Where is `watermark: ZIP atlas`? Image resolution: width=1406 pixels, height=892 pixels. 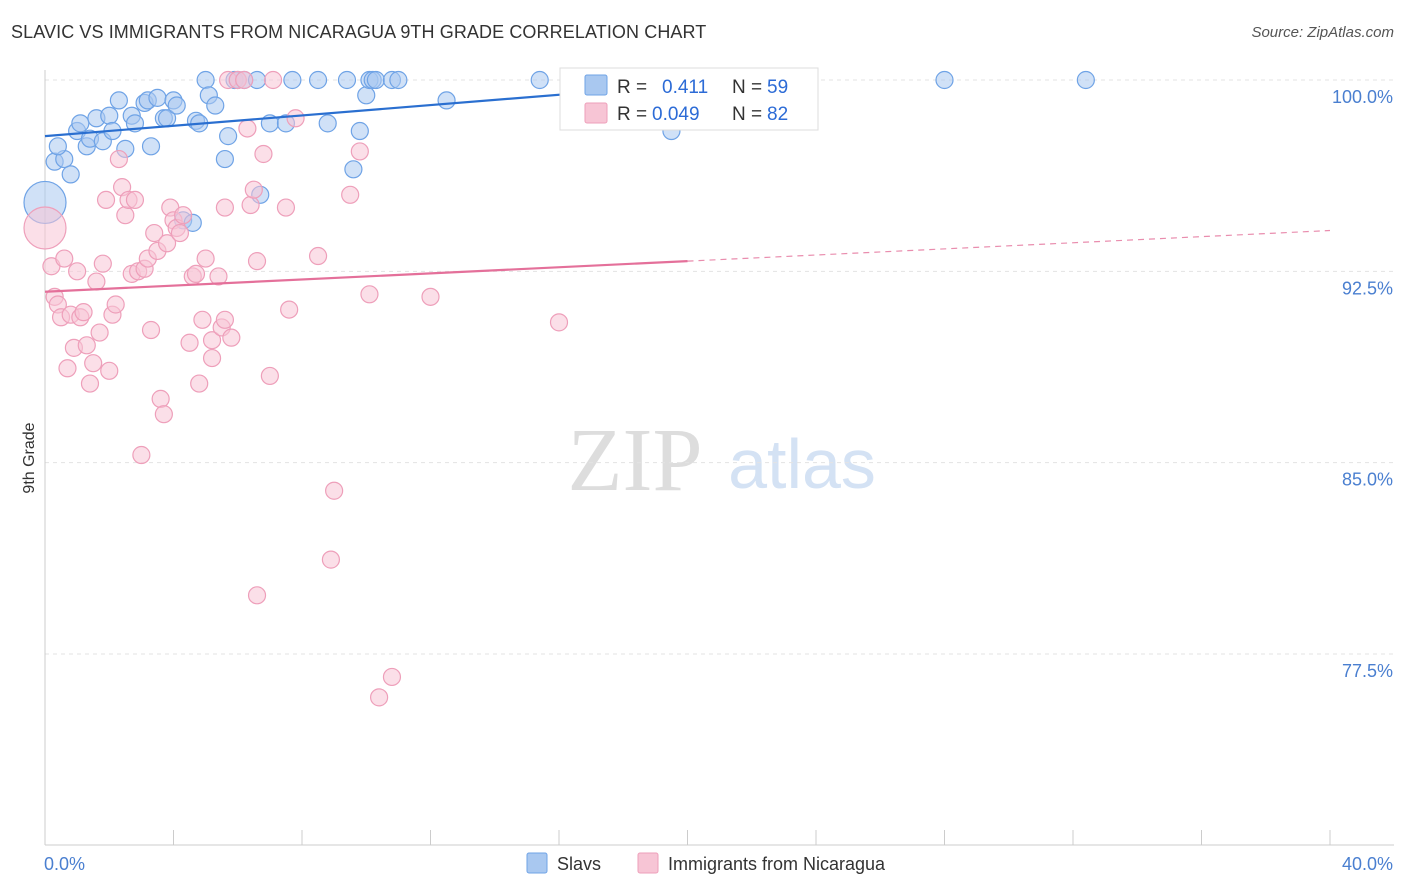 watermark: ZIP atlas is located at coordinates (722, 460).